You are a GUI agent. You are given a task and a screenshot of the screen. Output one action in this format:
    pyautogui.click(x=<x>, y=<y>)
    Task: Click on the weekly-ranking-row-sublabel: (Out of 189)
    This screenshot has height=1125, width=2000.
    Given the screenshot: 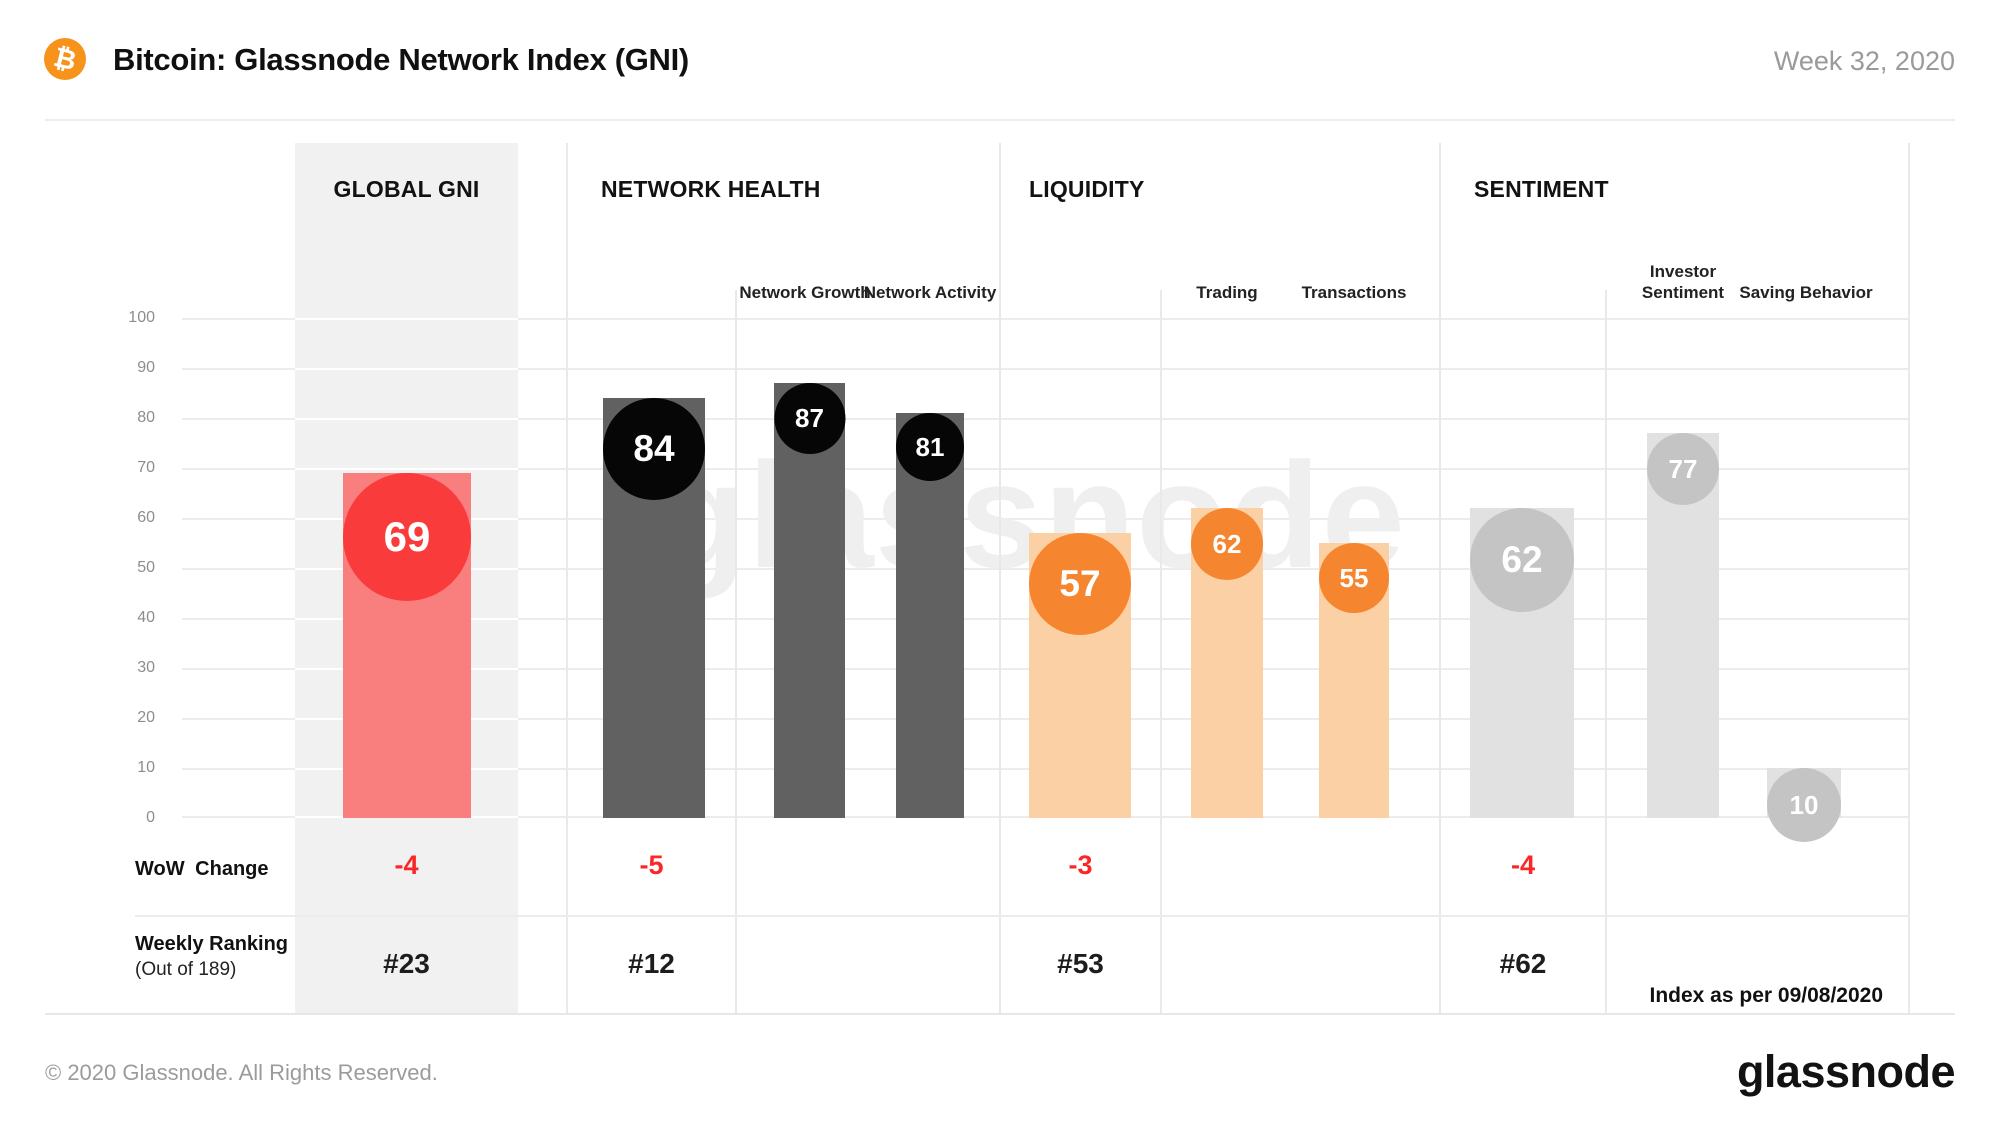 What is the action you would take?
    pyautogui.click(x=186, y=969)
    